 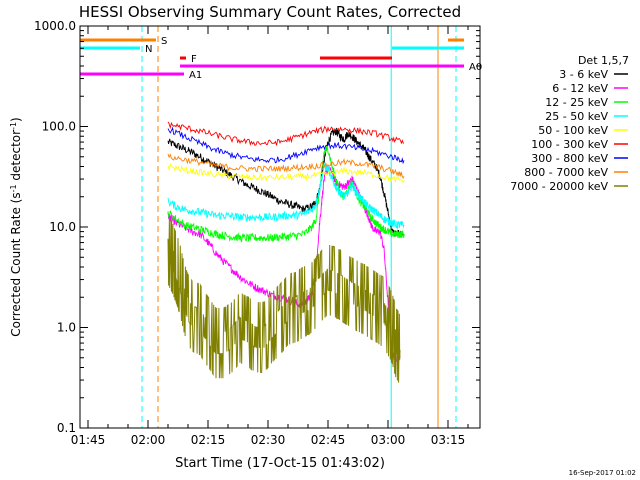 I want to click on y-tick-label-4: 1000.0, so click(x=55, y=26).